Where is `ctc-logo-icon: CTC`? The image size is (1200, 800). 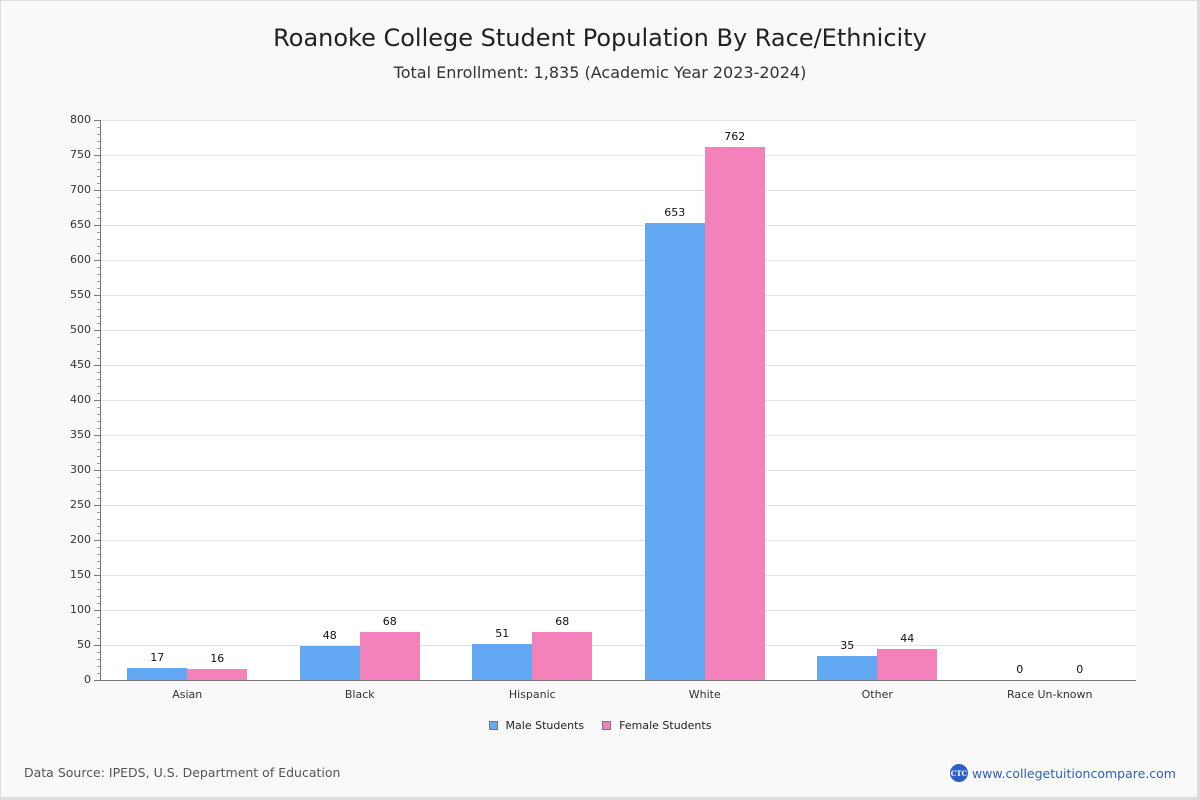
ctc-logo-icon: CTC is located at coordinates (958, 773).